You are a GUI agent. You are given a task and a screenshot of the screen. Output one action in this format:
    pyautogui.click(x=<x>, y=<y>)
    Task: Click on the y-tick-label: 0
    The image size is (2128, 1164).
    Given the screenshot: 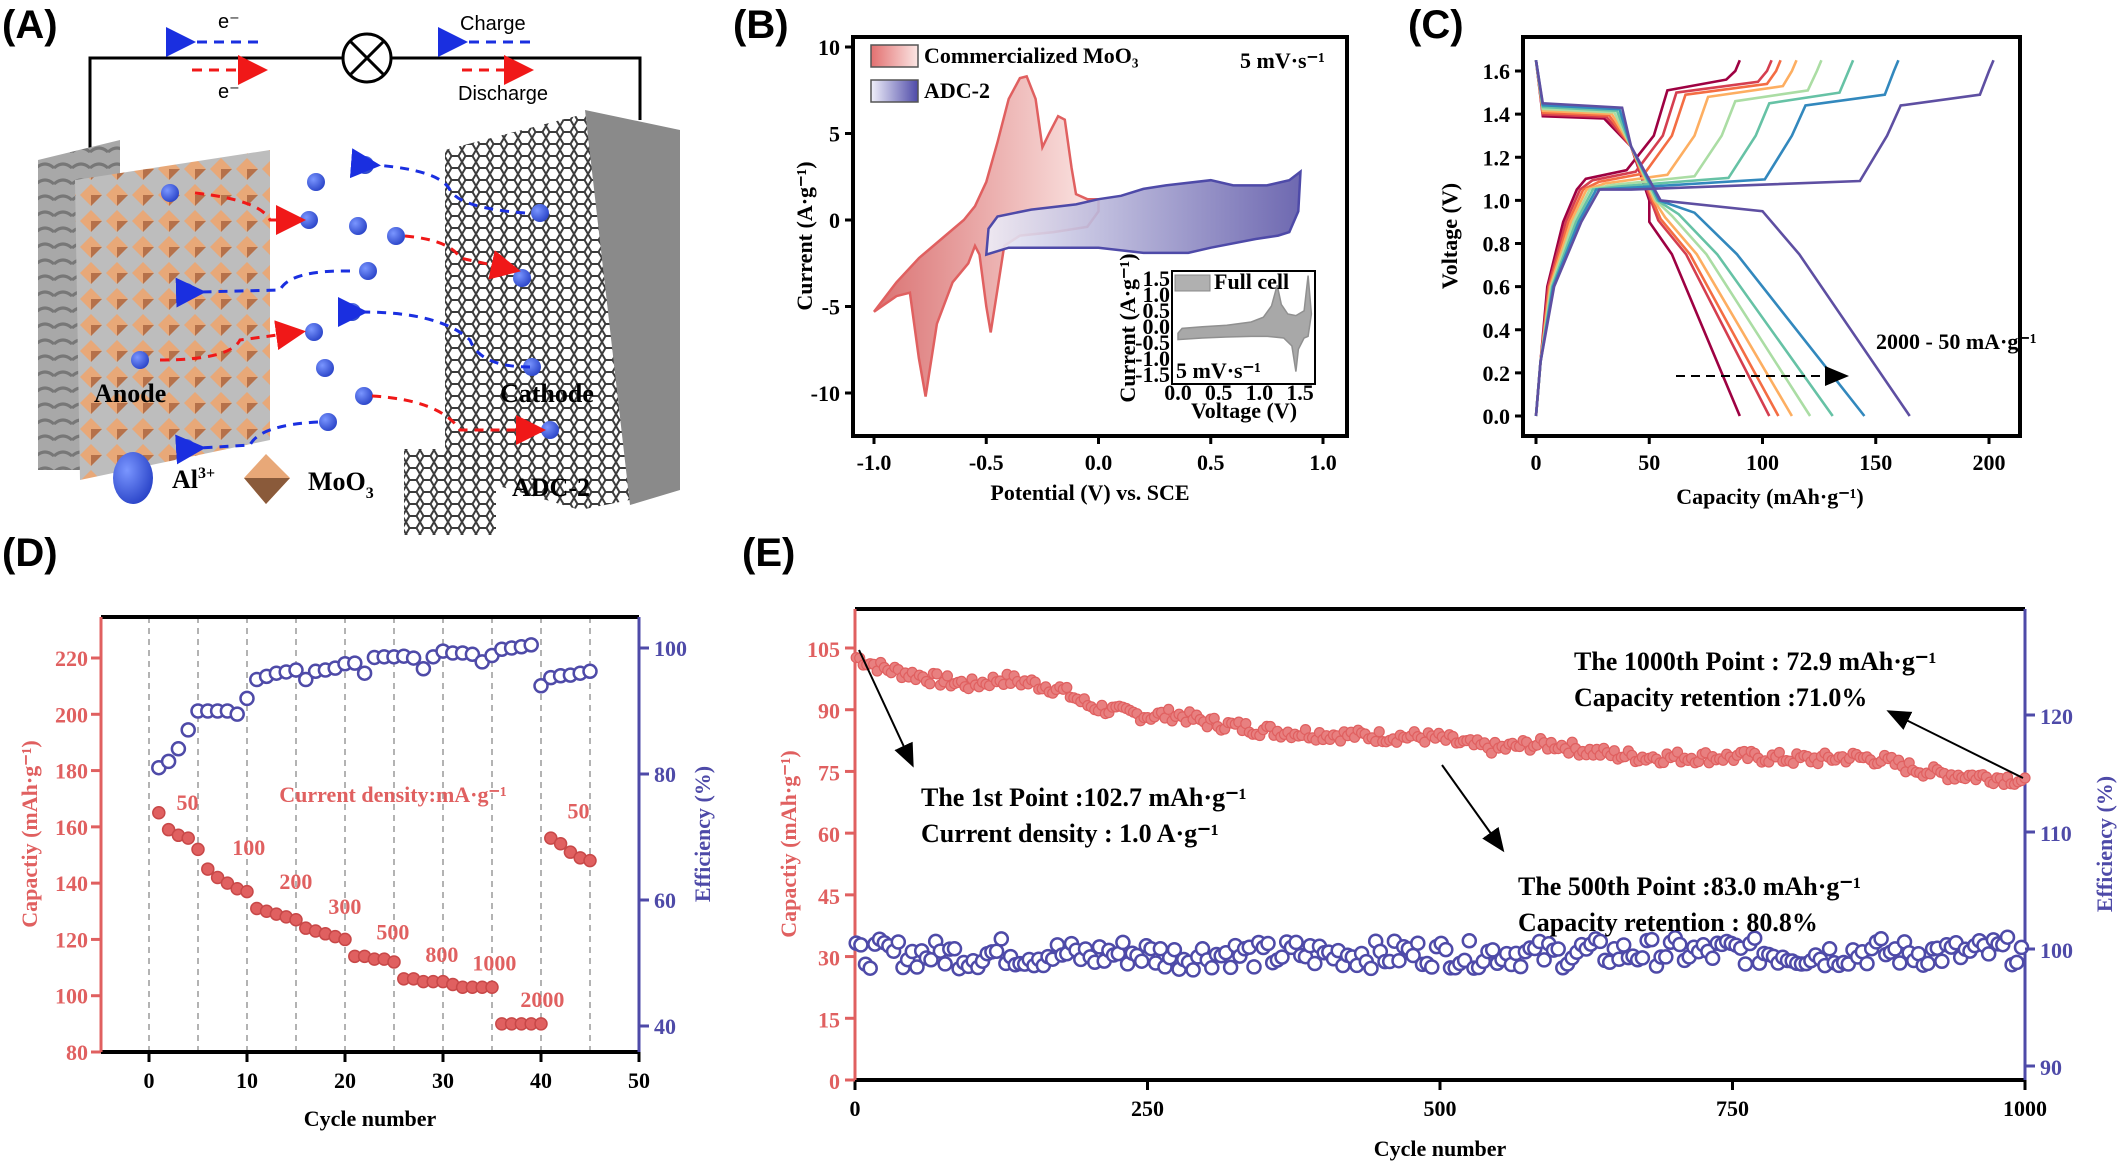 What is the action you would take?
    pyautogui.click(x=834, y=220)
    